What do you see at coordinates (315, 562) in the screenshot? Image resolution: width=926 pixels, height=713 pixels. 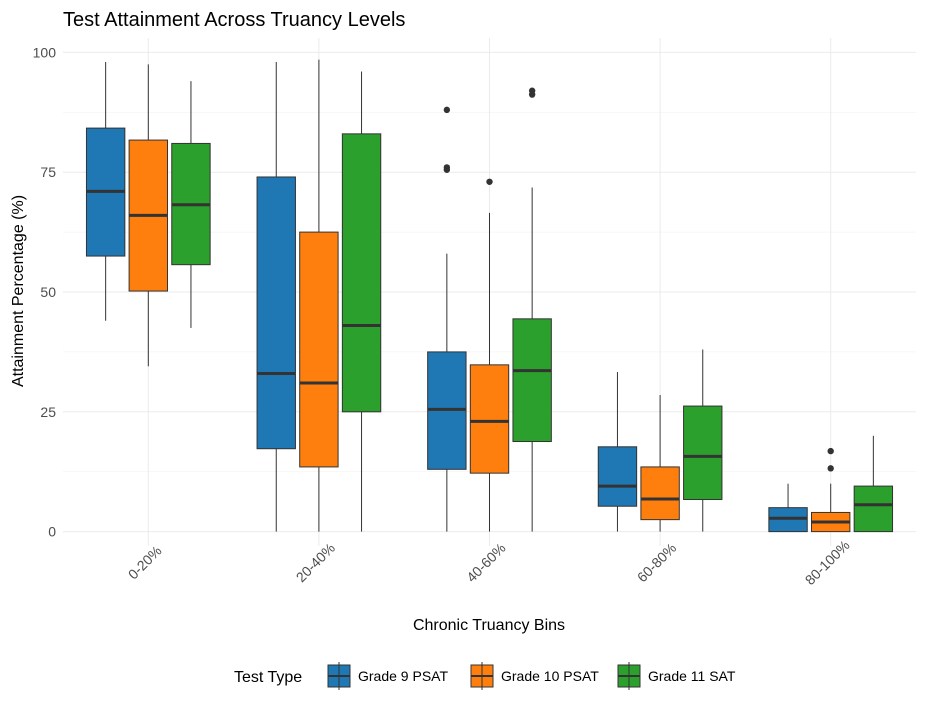 I see `x-tick-label: 20-40%` at bounding box center [315, 562].